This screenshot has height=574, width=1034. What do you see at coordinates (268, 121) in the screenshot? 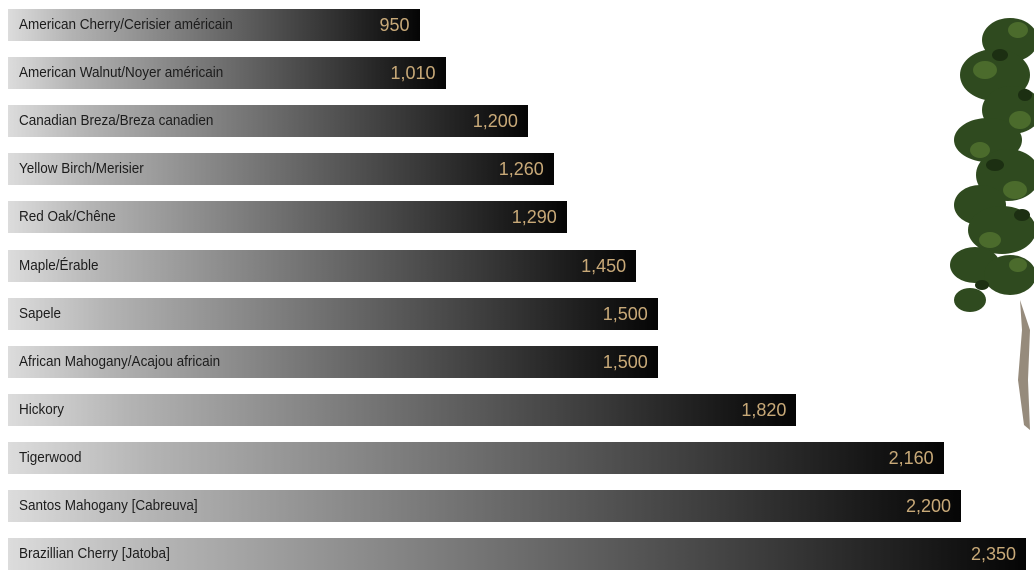
I see `bar: Canadian Breza/Breza canadien 1,200` at bounding box center [268, 121].